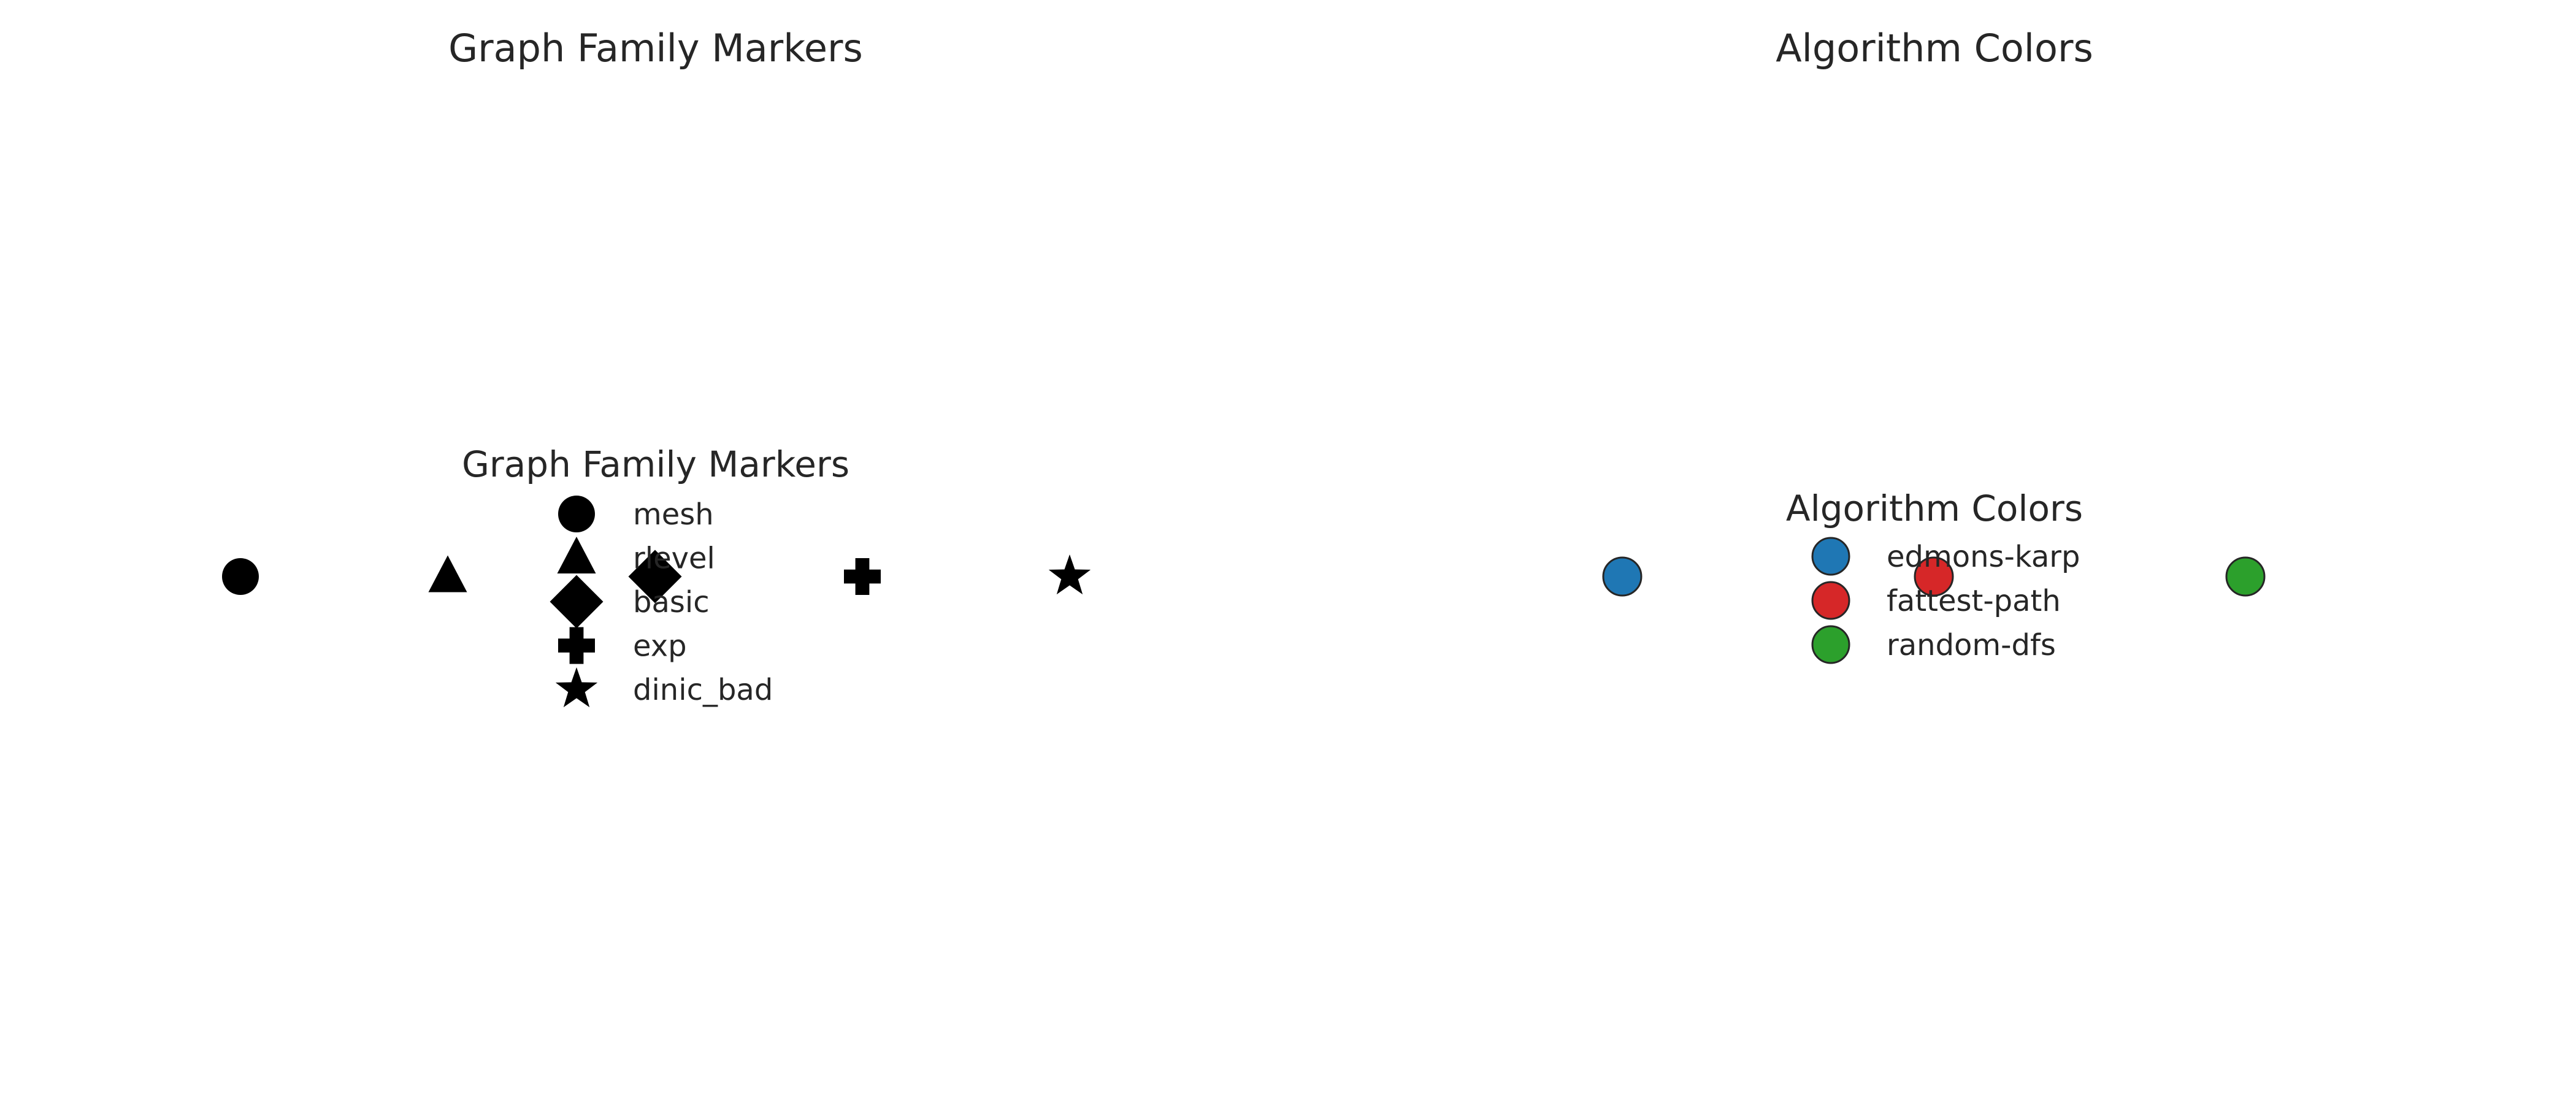 This screenshot has width=2576, height=1104. Describe the element at coordinates (576, 555) in the screenshot. I see `legend-triangle-icon` at that location.